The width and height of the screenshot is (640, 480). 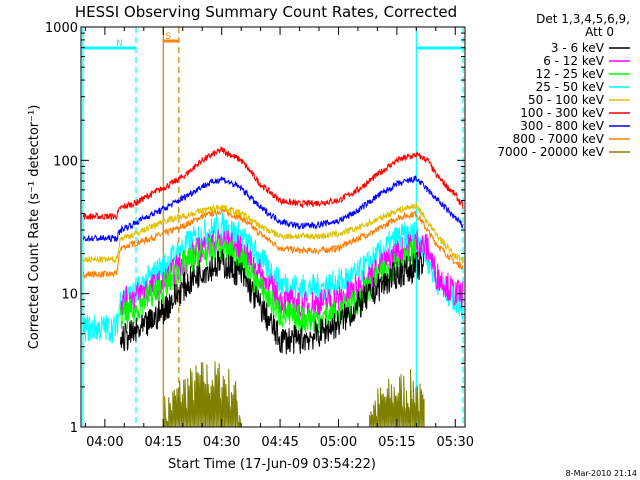 I want to click on x-tick-label: 04:15, so click(x=163, y=442).